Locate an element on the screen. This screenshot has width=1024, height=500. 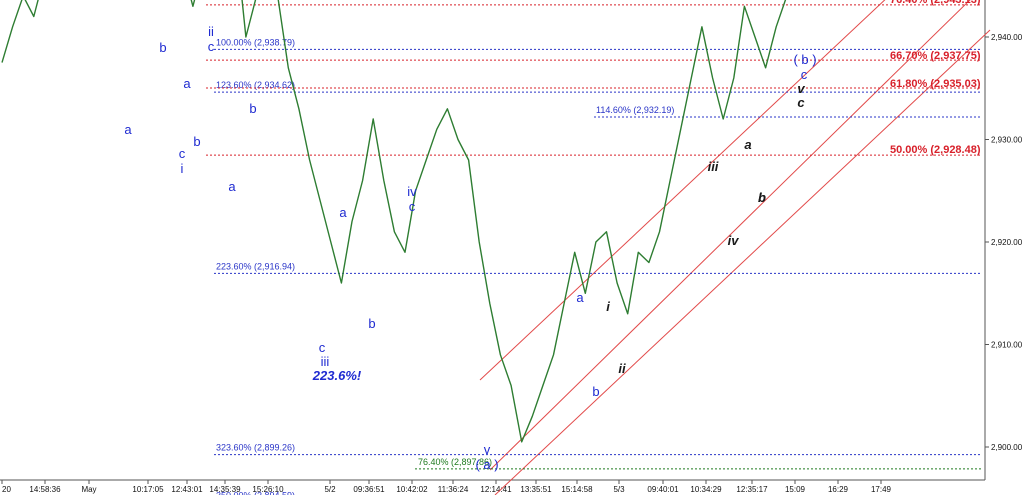
y-tick-label: 2,900.00 is located at coordinates (1007, 447).